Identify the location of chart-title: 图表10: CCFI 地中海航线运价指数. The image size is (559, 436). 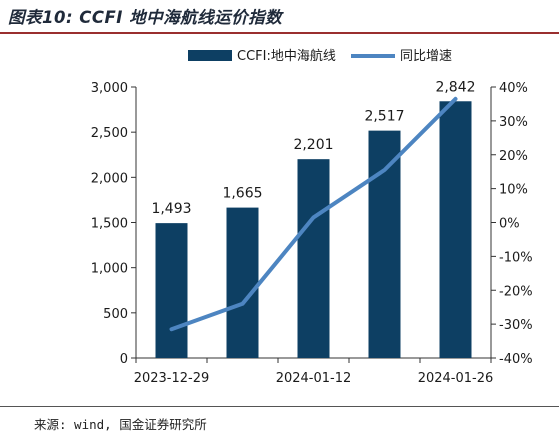
(145, 17).